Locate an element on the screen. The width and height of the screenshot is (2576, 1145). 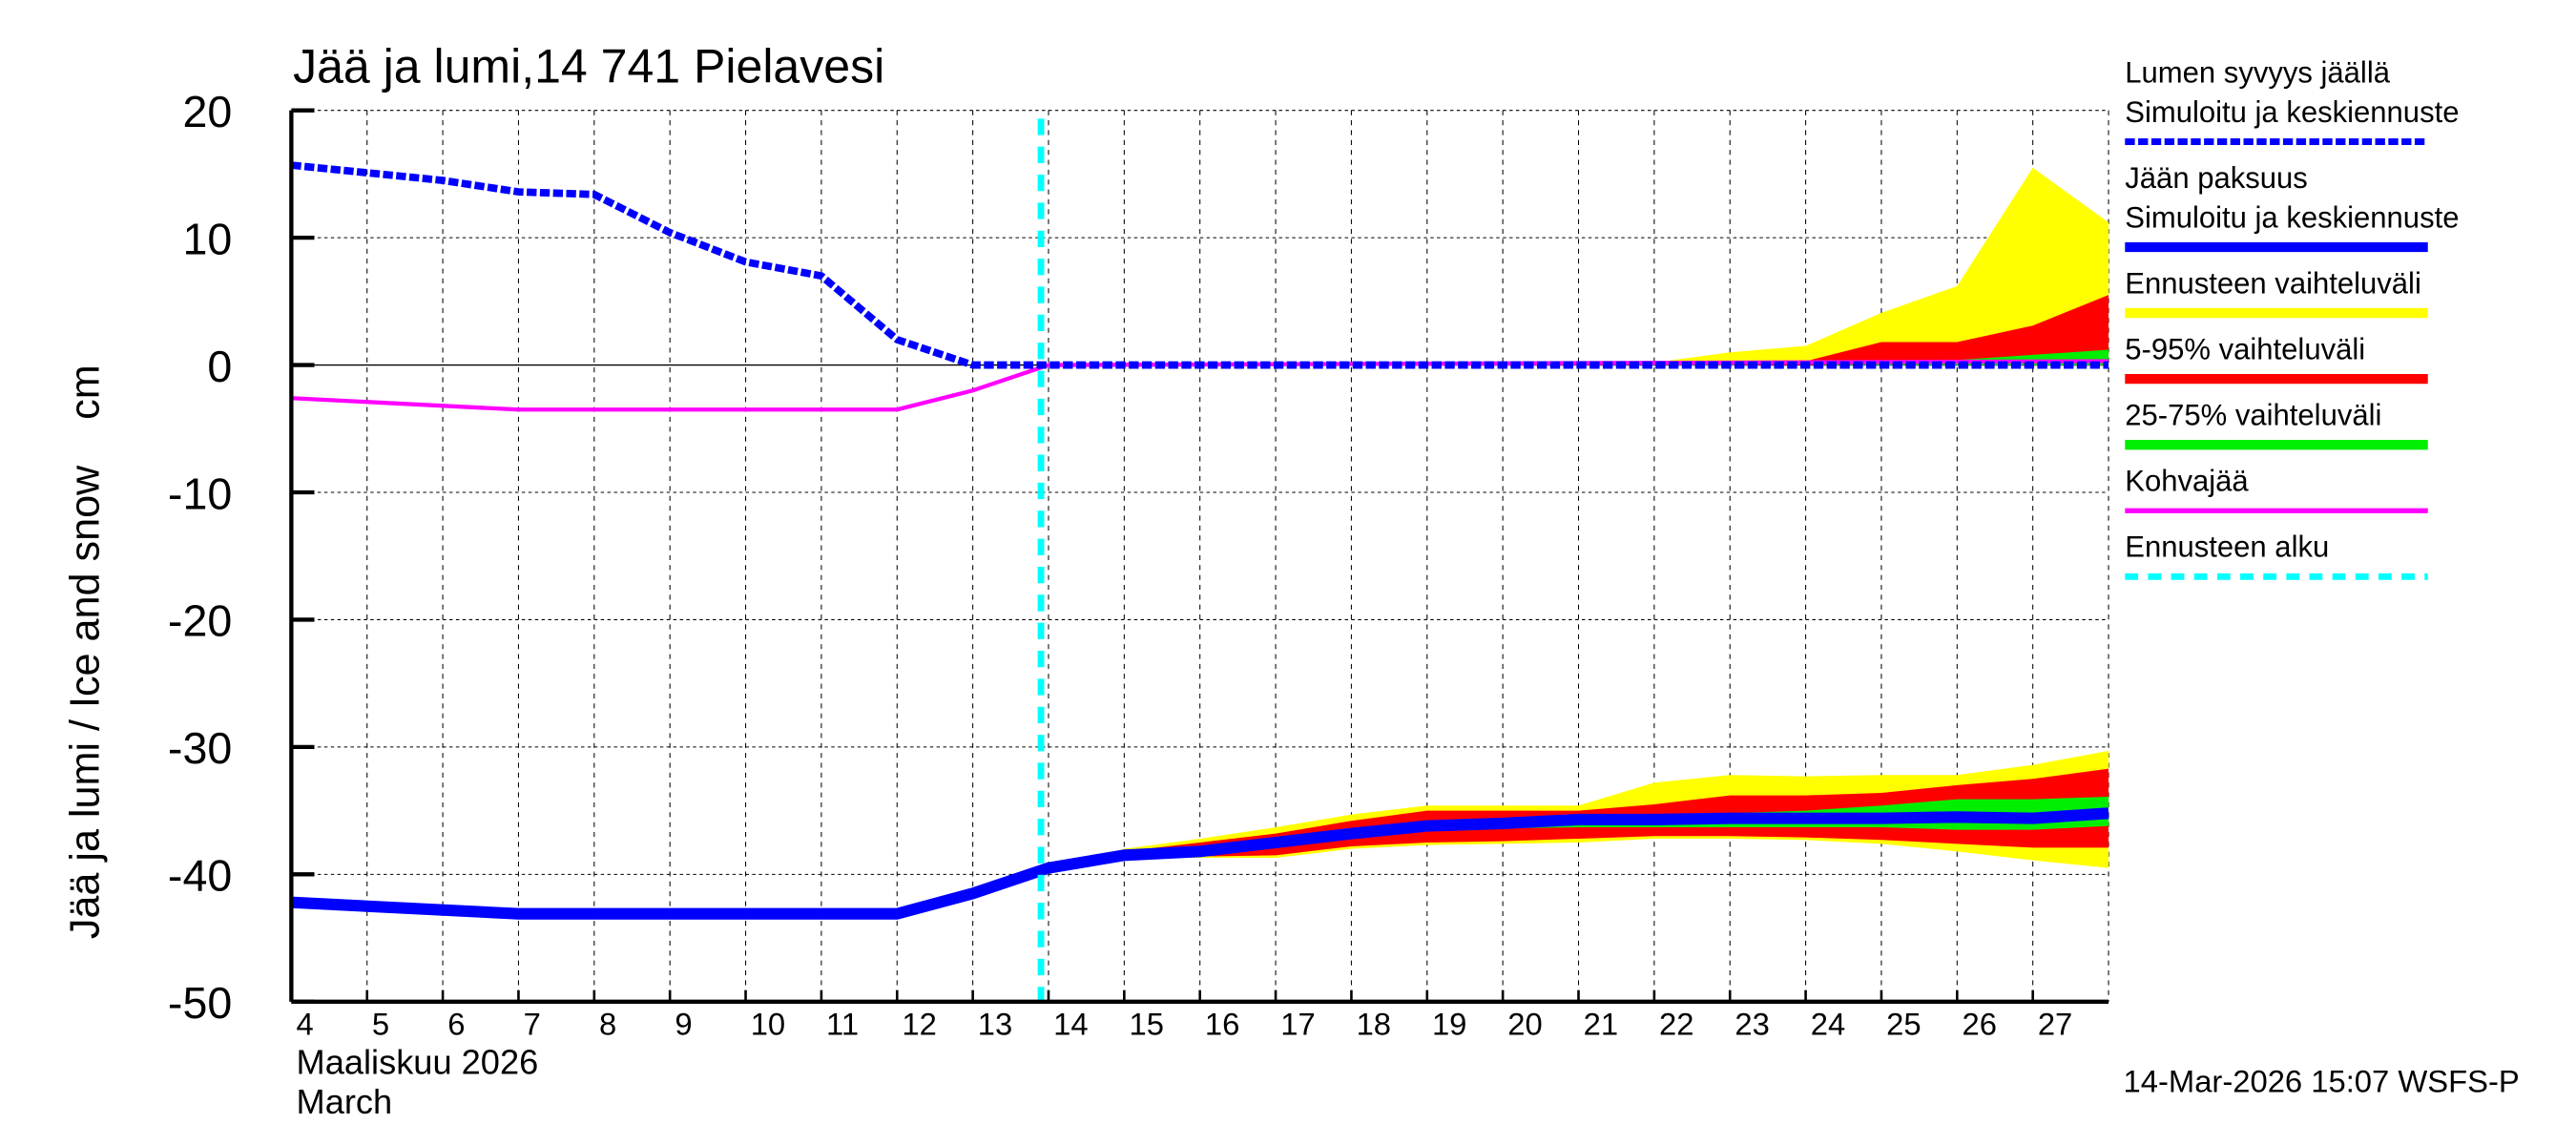
y-tick-label: -40 is located at coordinates (200, 876).